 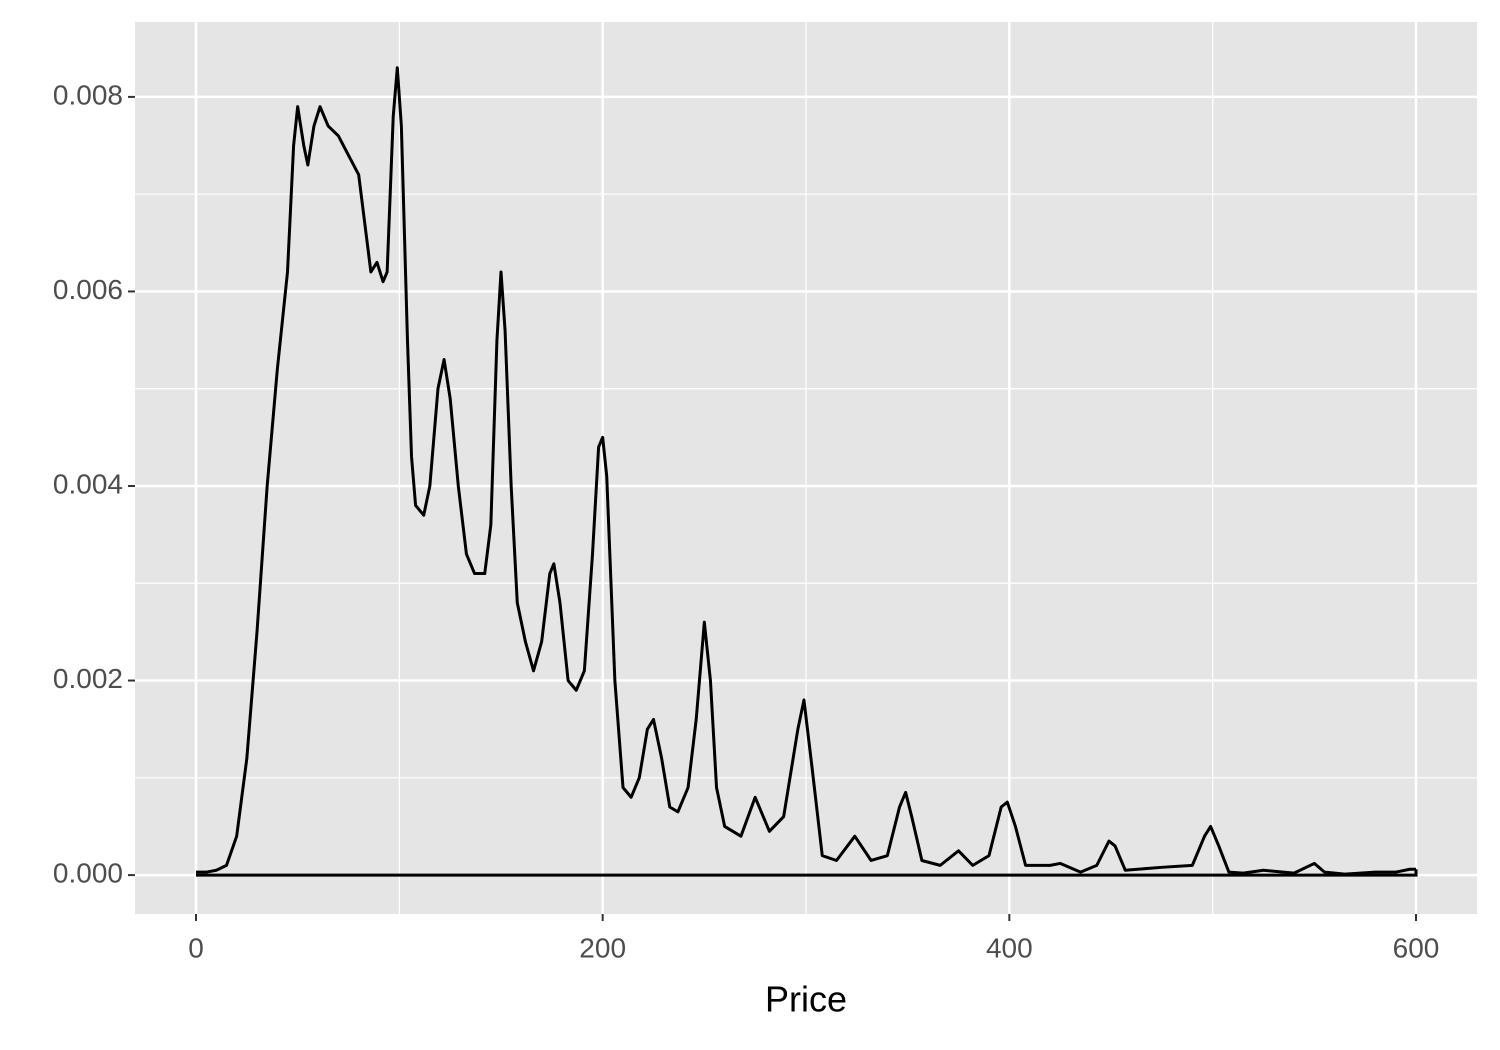 I want to click on y-tick-label: 0.002, so click(x=88, y=678).